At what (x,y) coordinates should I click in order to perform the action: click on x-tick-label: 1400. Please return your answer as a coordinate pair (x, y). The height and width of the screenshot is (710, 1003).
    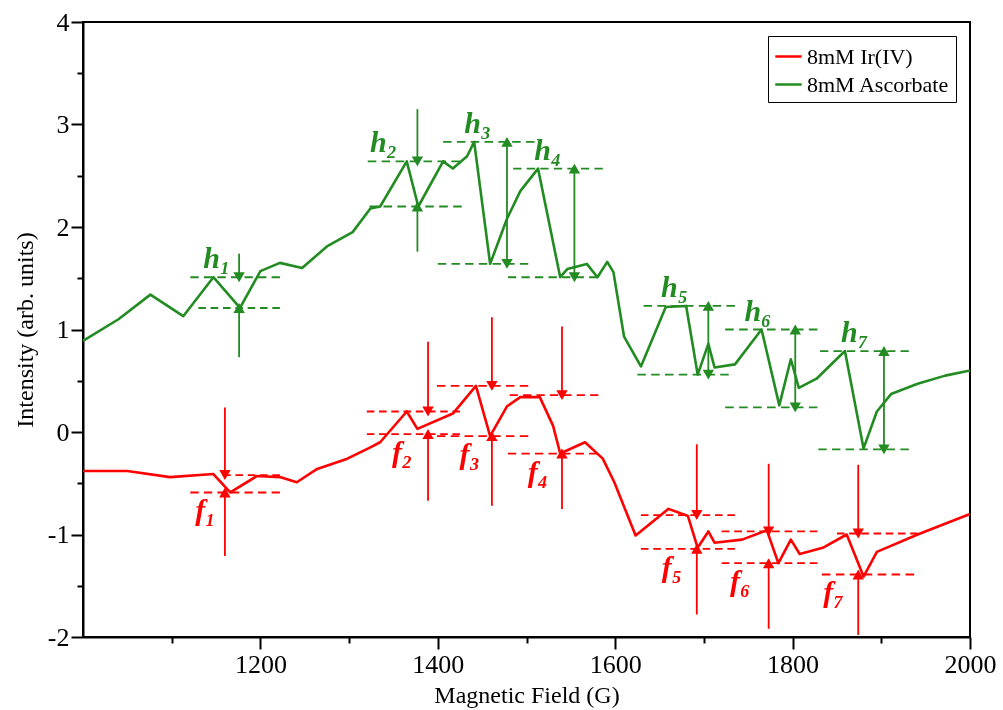
    Looking at the image, I should click on (438, 664).